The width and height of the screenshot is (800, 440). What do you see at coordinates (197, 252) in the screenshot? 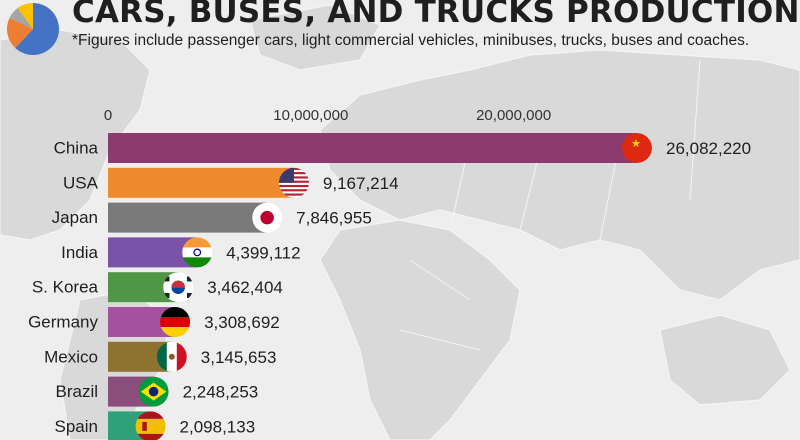
I see `india-flag-icon` at bounding box center [197, 252].